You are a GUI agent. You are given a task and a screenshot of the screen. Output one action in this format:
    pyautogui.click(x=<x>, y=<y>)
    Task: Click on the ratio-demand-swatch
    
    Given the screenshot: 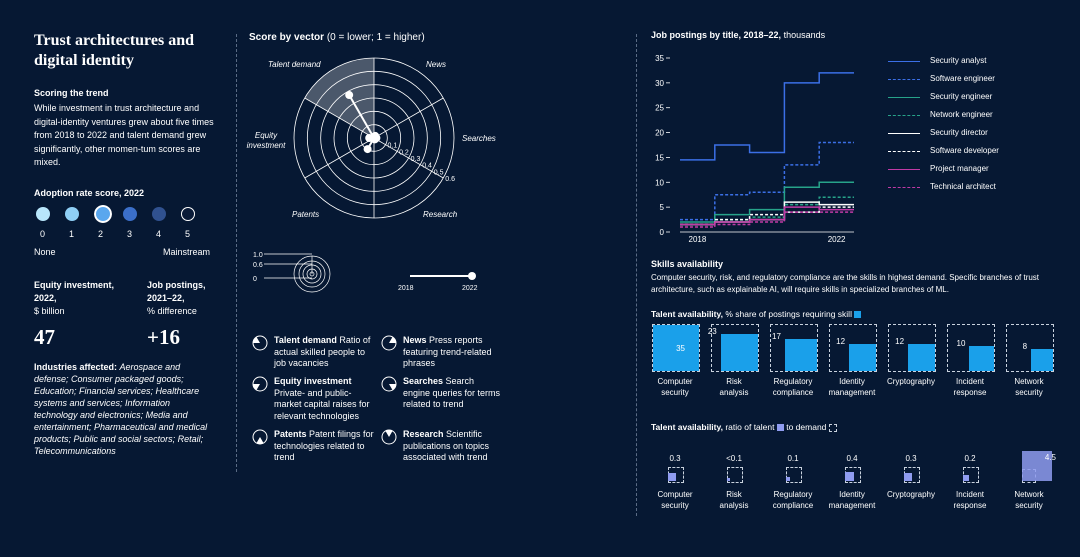 What is the action you would take?
    pyautogui.click(x=832, y=427)
    